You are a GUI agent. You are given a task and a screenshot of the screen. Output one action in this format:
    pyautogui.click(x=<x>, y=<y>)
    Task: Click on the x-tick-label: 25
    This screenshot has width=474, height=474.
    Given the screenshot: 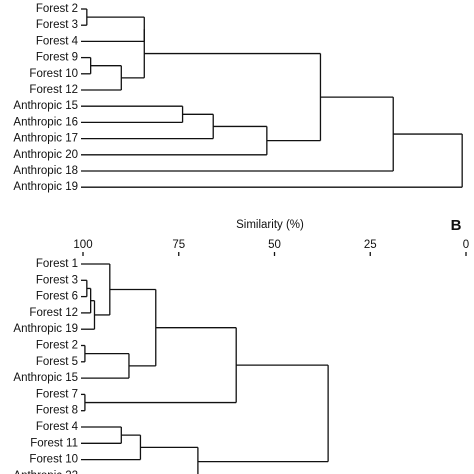 What is the action you would take?
    pyautogui.click(x=370, y=245)
    